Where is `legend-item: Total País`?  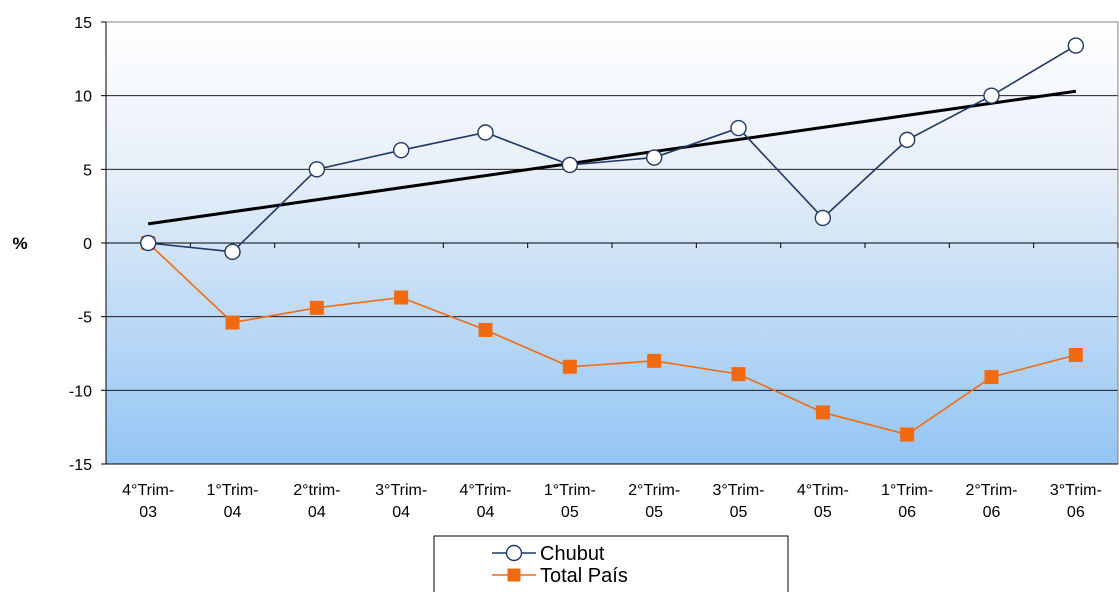 legend-item: Total País is located at coordinates (560, 576).